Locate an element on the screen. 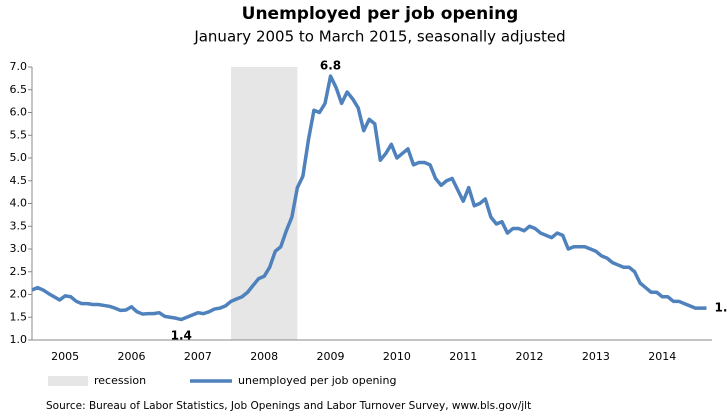  y-tick-label: 6.5 is located at coordinates (19, 89).